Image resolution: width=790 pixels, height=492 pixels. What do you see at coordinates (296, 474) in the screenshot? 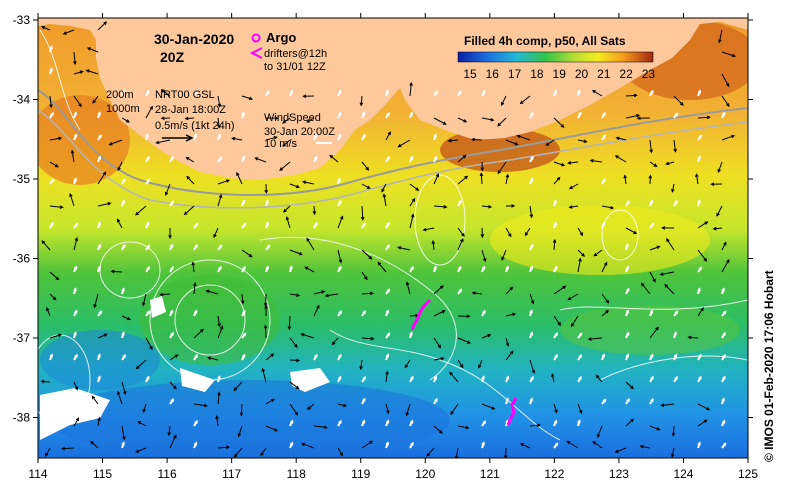
I see `x-tick-label: 118` at bounding box center [296, 474].